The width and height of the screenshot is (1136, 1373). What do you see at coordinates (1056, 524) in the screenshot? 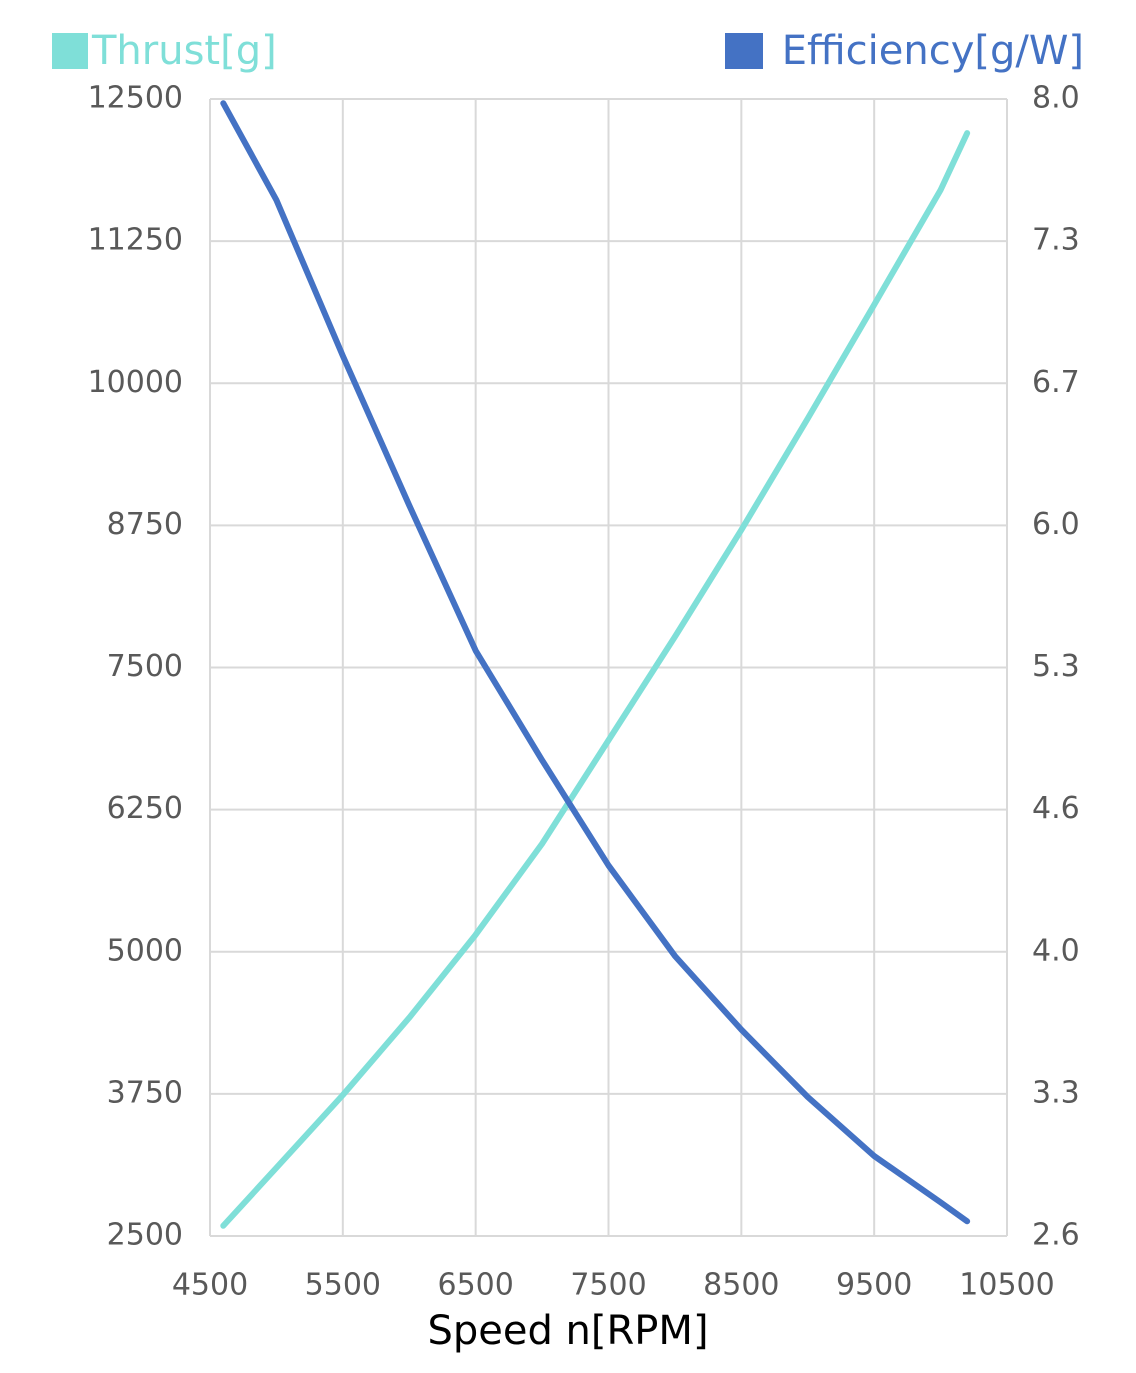
I see `y2-tick-label: 6.0` at bounding box center [1056, 524].